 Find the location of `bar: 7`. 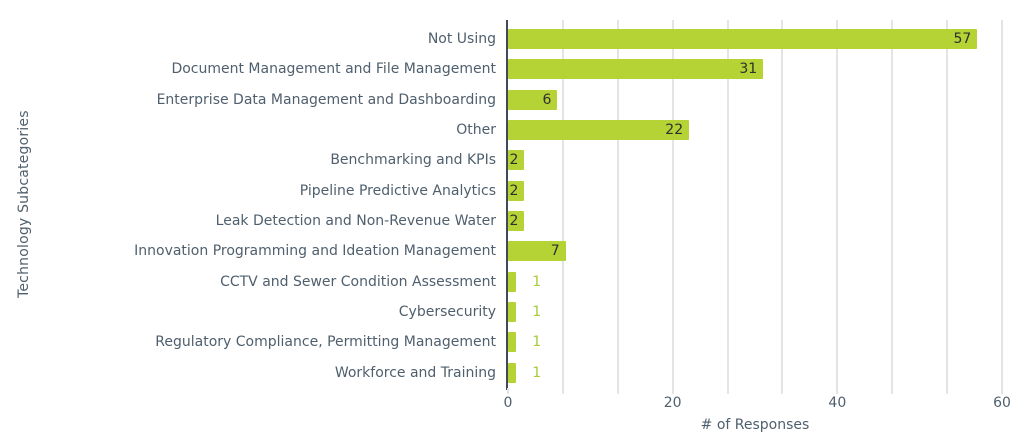

bar: 7 is located at coordinates (537, 251).